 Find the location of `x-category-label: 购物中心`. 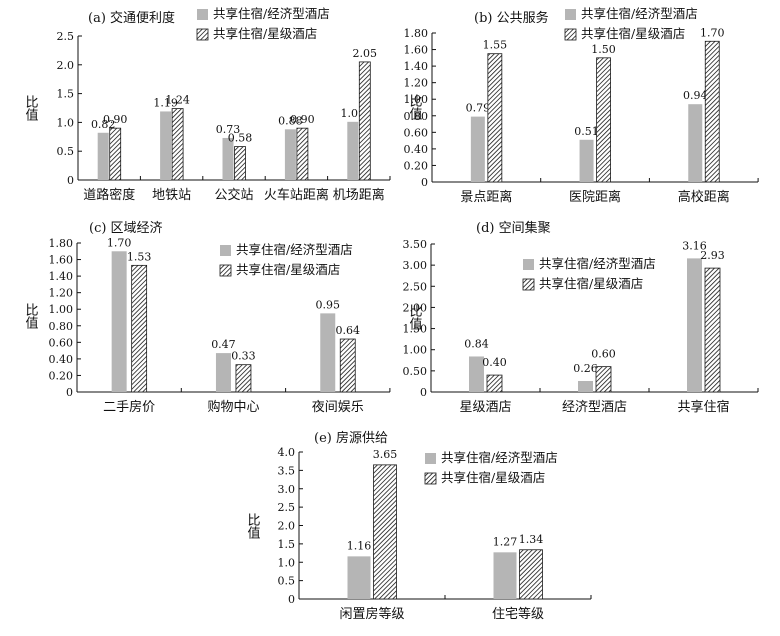

x-category-label: 购物中心 is located at coordinates (233, 407).